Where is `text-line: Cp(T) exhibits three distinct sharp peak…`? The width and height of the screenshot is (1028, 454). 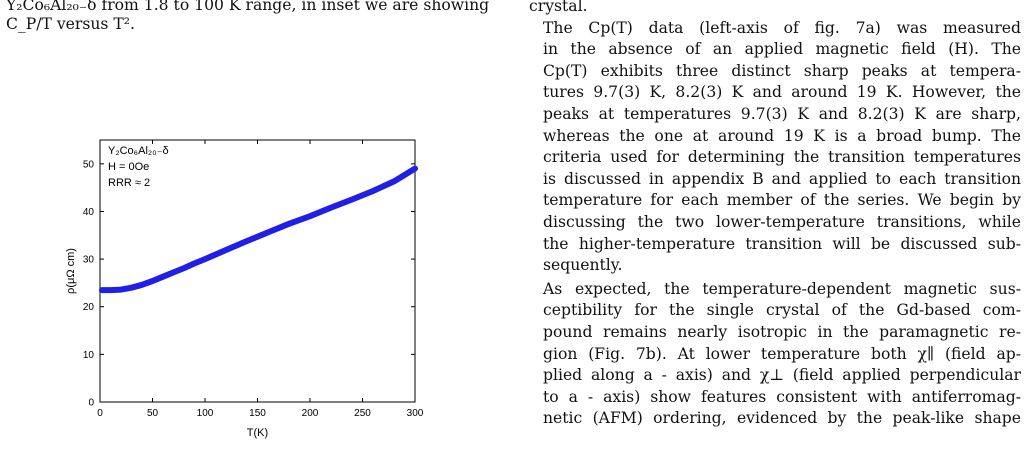
text-line: Cp(T) exhibits three distinct sharp peak… is located at coordinates (782, 70).